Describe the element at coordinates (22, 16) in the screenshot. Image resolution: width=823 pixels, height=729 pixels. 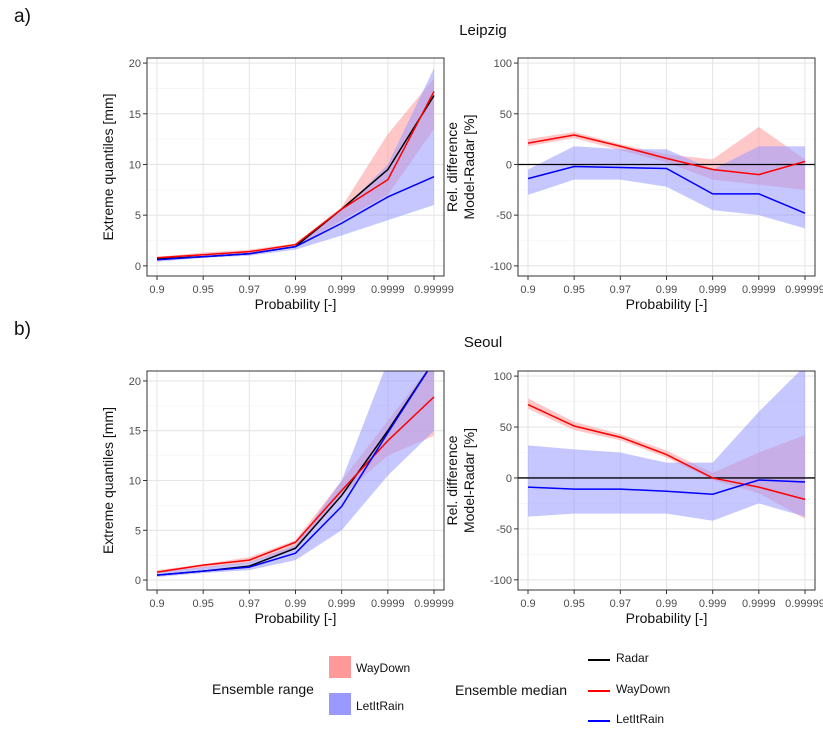
I see `panel-label-a: a)` at that location.